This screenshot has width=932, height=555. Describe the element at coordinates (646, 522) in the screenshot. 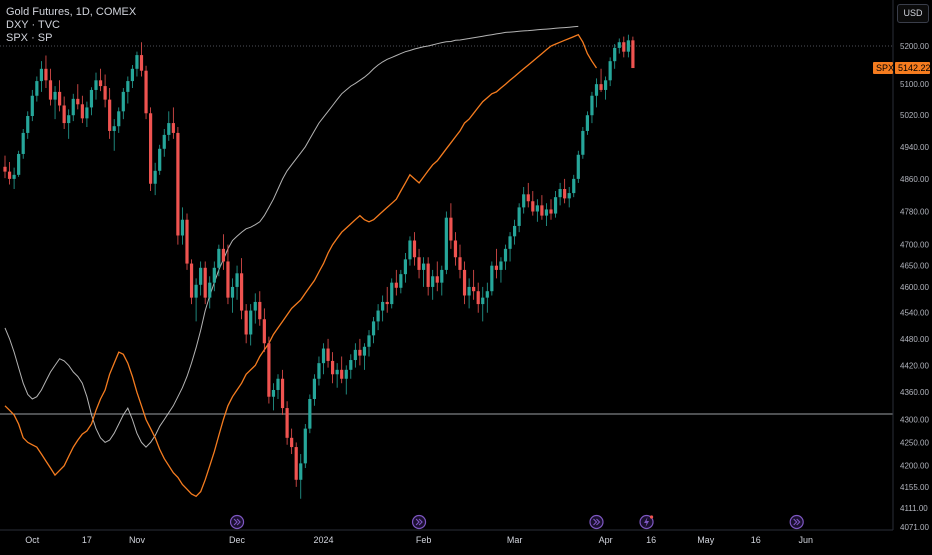

I see `earnings-event-icon` at that location.